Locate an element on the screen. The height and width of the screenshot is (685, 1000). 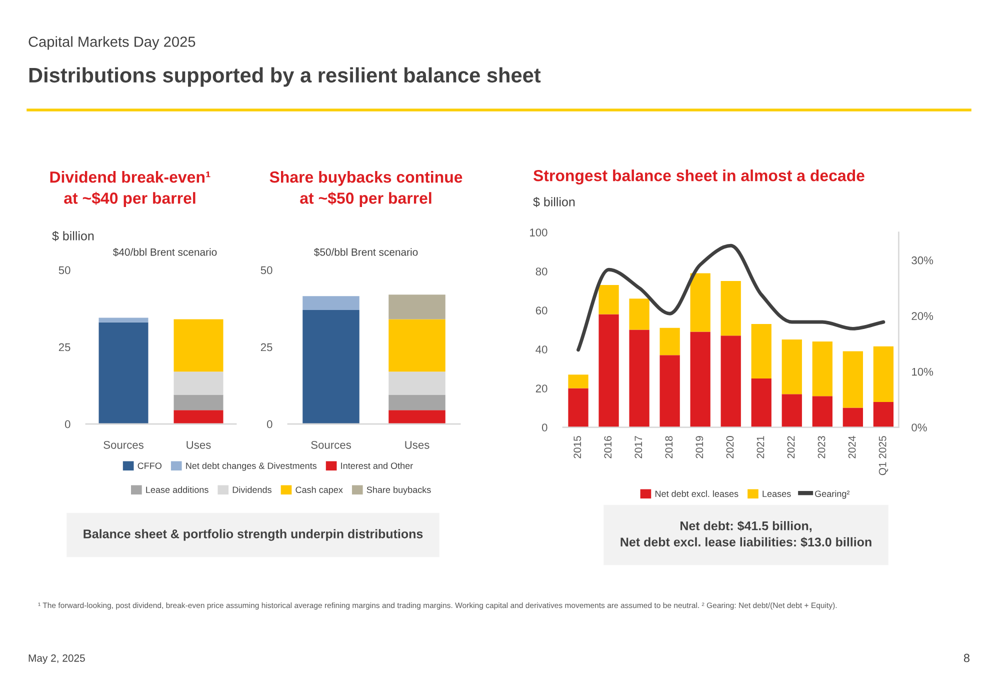
y2-tick-label: 0% is located at coordinates (919, 428).